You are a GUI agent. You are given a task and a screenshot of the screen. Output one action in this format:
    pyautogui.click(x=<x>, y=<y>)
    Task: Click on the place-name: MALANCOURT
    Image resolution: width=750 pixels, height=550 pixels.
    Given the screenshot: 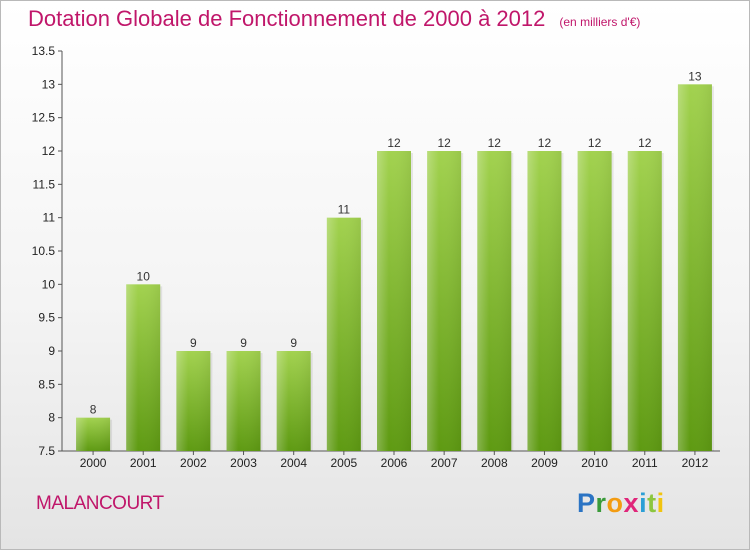 What is the action you would take?
    pyautogui.click(x=100, y=503)
    